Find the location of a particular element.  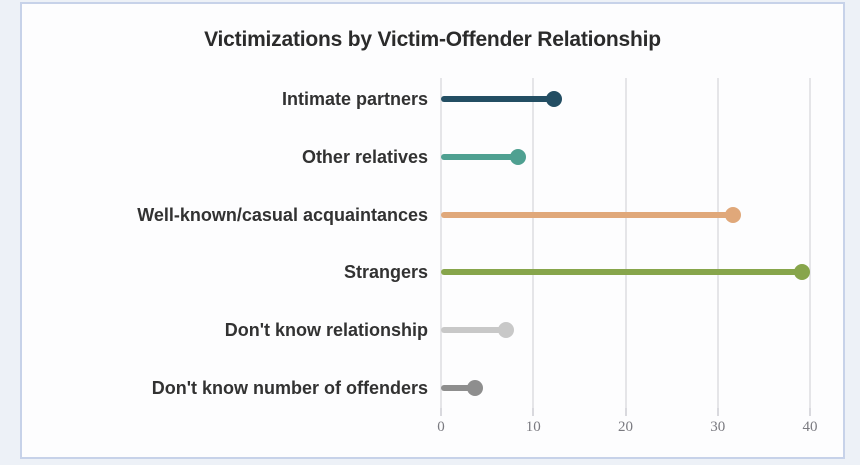

axis-tick-label: 10 is located at coordinates (533, 427).